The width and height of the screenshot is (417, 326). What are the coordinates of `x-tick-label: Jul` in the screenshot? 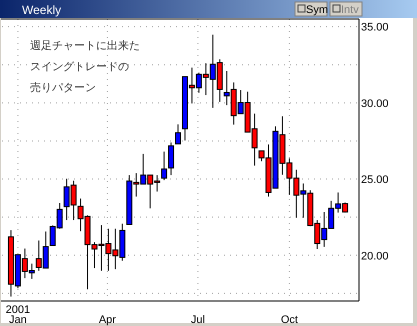 It's located at (197, 320).